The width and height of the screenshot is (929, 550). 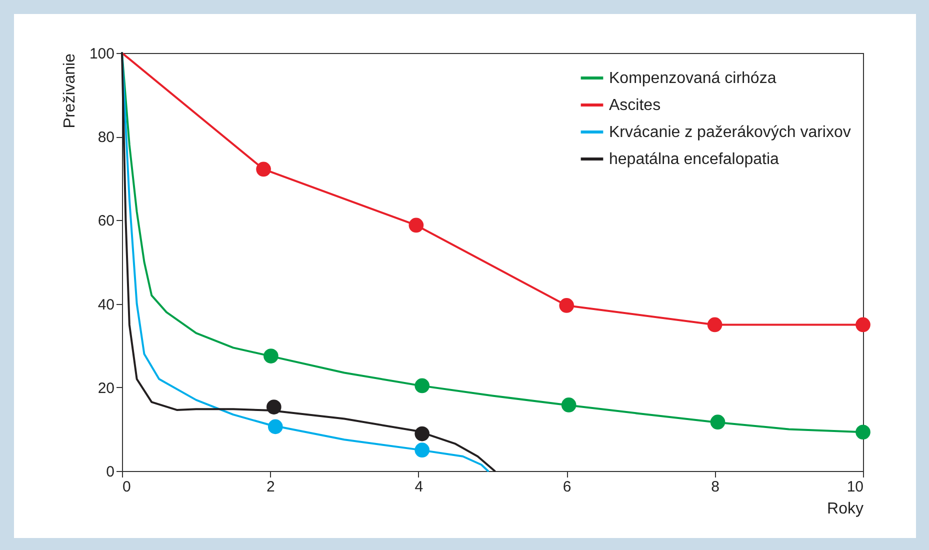 What do you see at coordinates (126, 487) in the screenshot?
I see `x-tick-label: 0` at bounding box center [126, 487].